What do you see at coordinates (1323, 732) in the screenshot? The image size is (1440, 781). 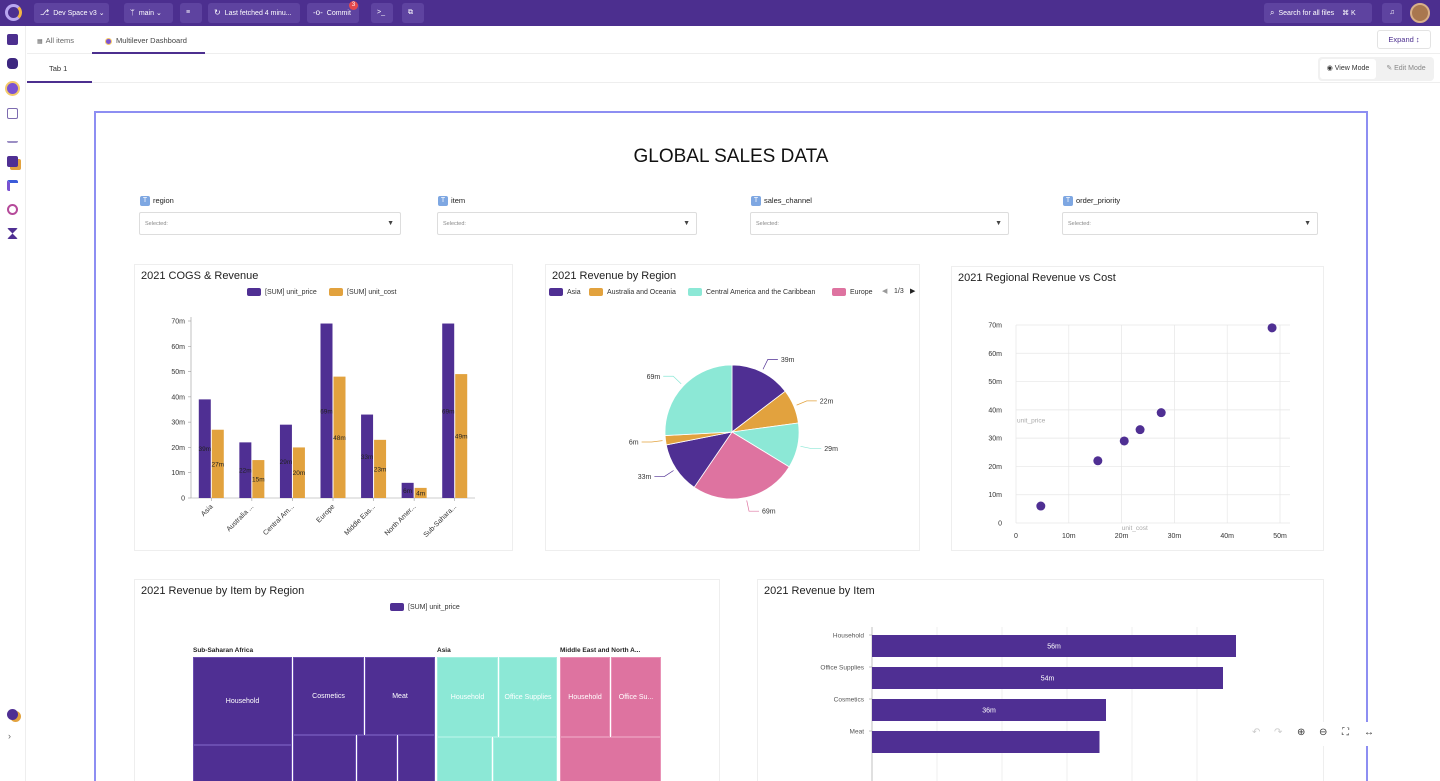 I see `zoom-out-icon: ⊖` at bounding box center [1323, 732].